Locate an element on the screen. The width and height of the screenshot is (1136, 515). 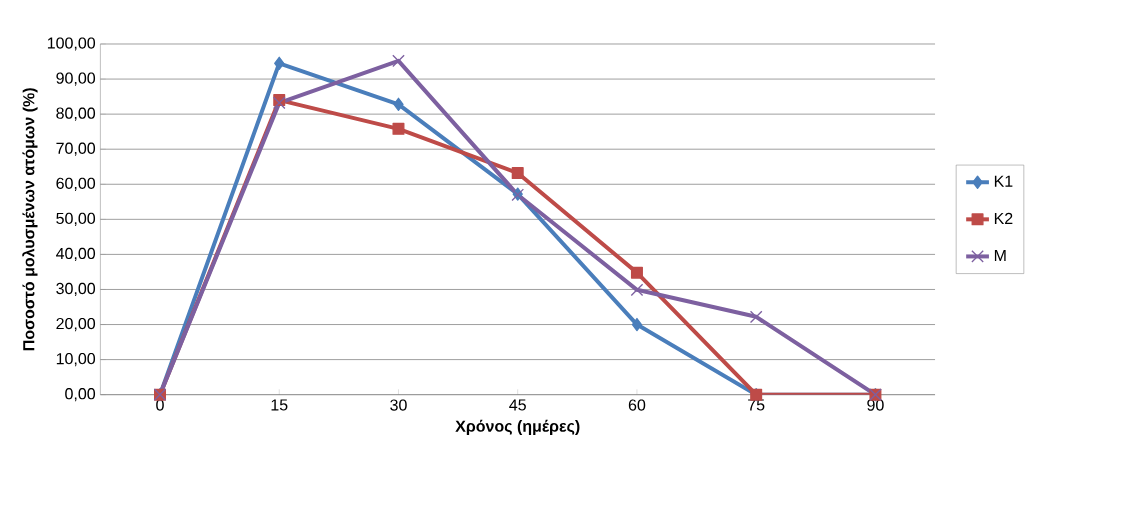
x-tick-label: 90 is located at coordinates (875, 405).